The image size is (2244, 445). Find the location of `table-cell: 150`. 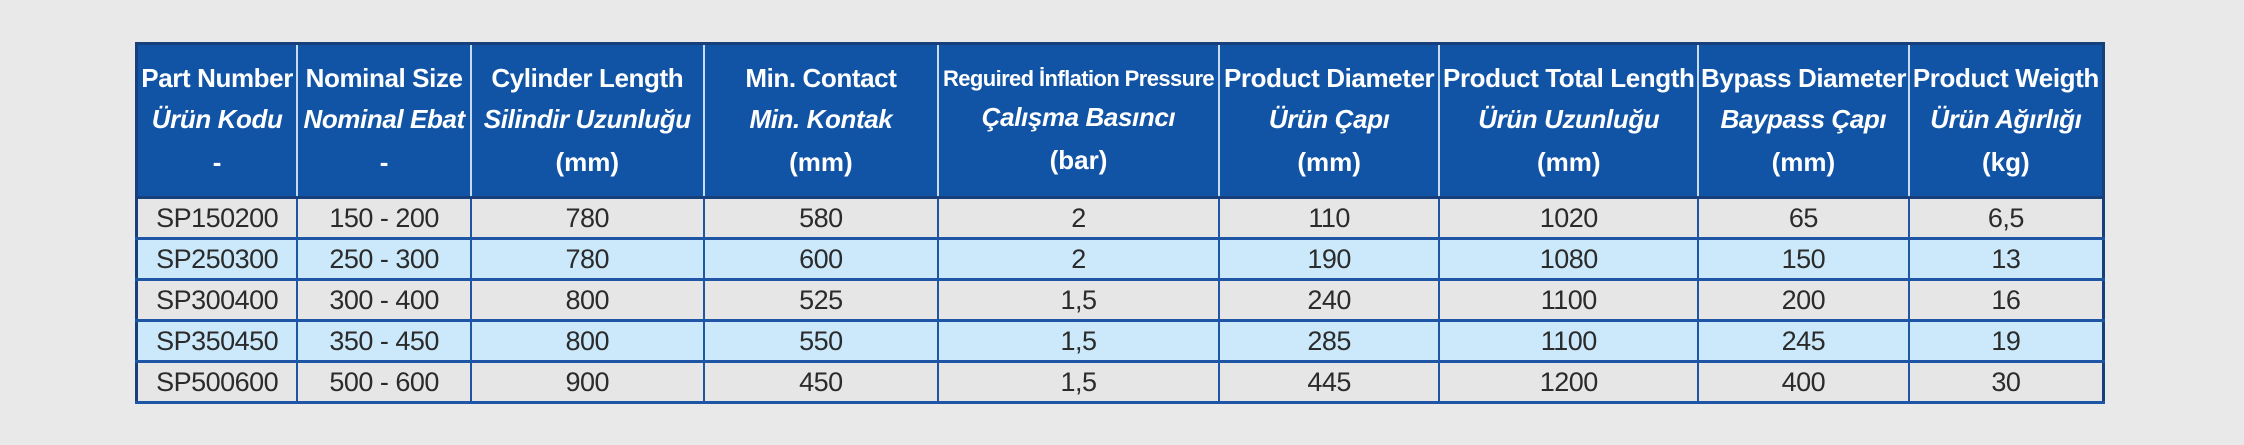

table-cell: 150 is located at coordinates (1803, 259).